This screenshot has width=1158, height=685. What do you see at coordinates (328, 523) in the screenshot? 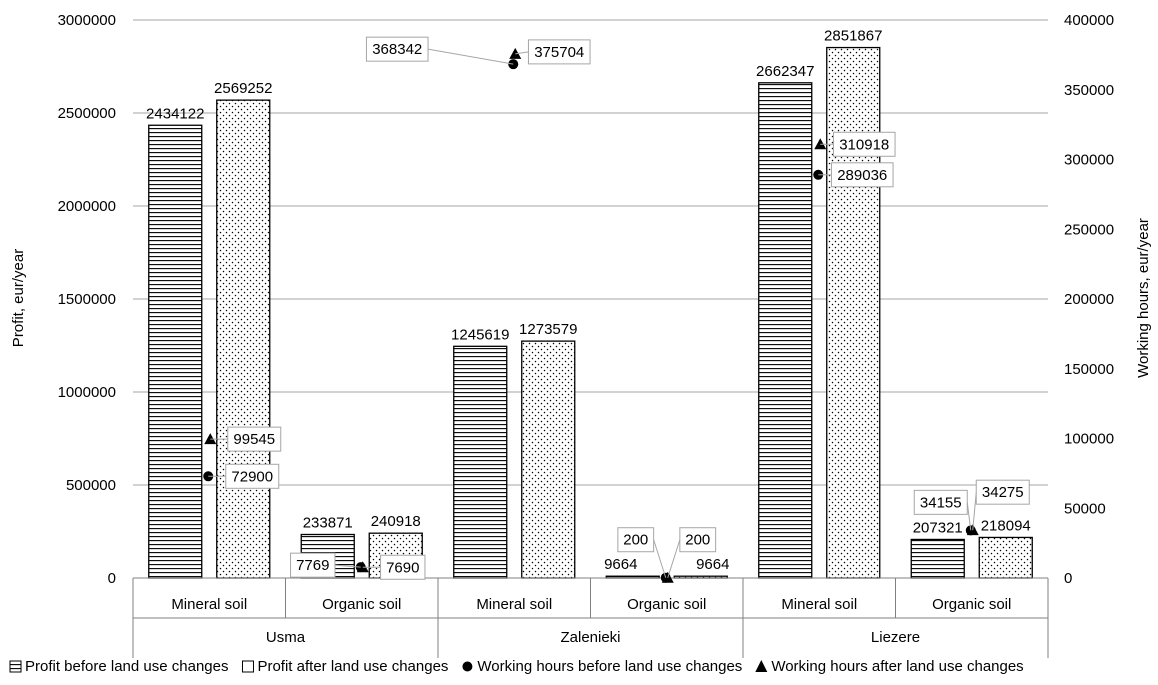
I see `bar-value-label: 233871` at bounding box center [328, 523].